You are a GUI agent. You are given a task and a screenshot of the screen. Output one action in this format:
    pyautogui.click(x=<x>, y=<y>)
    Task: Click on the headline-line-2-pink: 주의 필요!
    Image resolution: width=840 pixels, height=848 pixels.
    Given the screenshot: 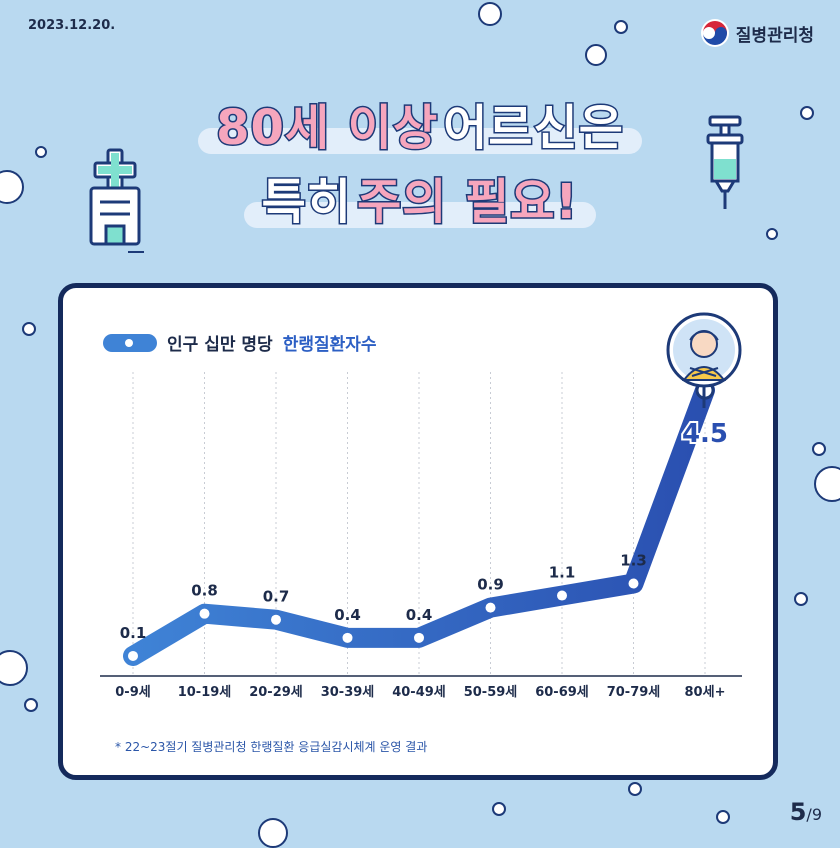 What is the action you would take?
    pyautogui.click(x=467, y=202)
    